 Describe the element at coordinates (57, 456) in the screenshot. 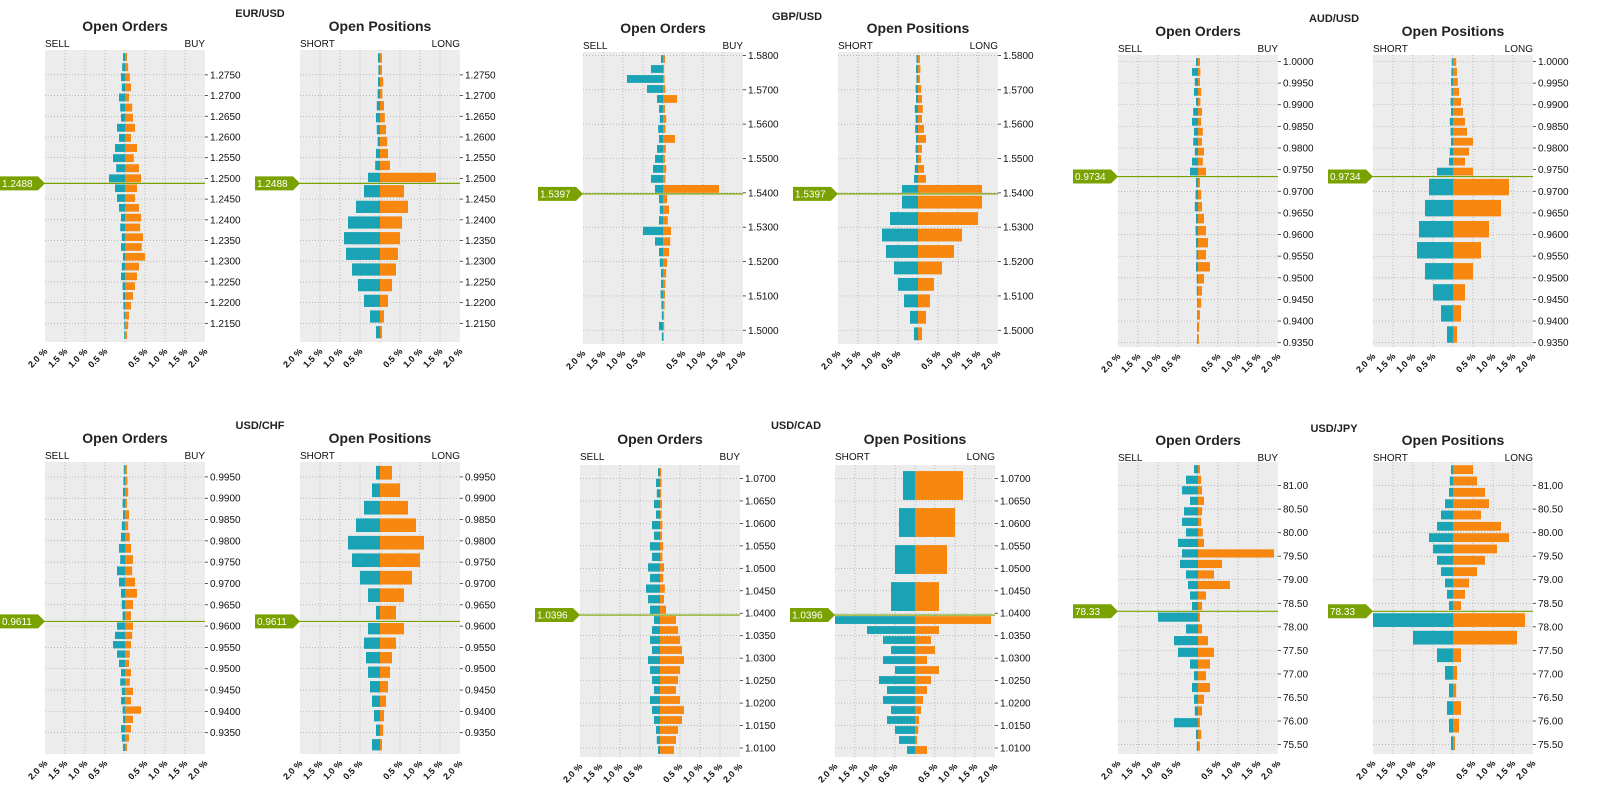

I see `left-side-label: SELL` at that location.